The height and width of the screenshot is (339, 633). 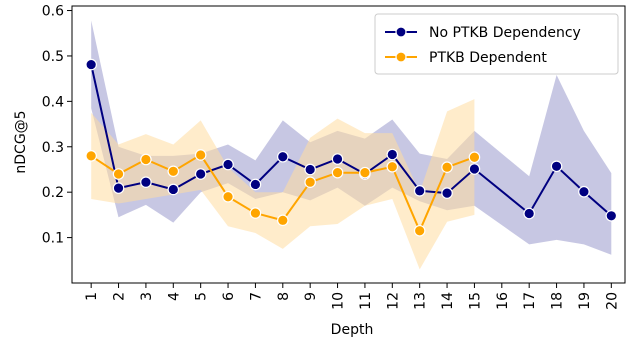 I want to click on legend-box, so click(x=496, y=44).